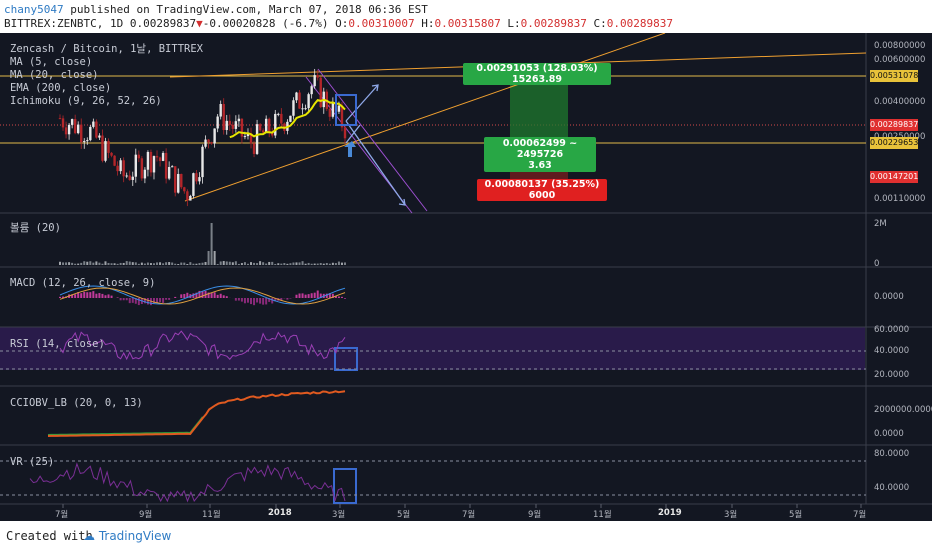 This screenshot has height=550, width=932. What do you see at coordinates (280, 513) in the screenshot?
I see `time-tick-label: 2018` at bounding box center [280, 513].